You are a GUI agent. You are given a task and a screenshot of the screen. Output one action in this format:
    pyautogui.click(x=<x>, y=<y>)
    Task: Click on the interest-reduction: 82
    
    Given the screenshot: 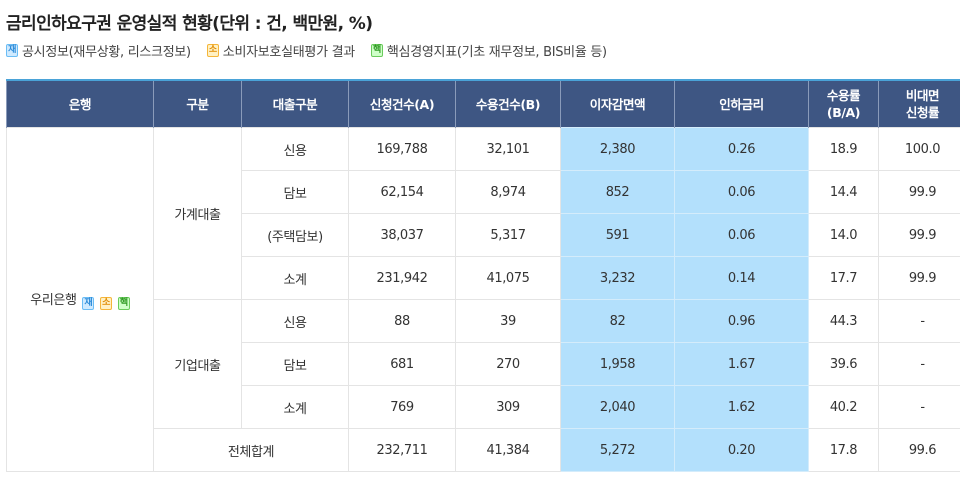 What is the action you would take?
    pyautogui.click(x=617, y=321)
    